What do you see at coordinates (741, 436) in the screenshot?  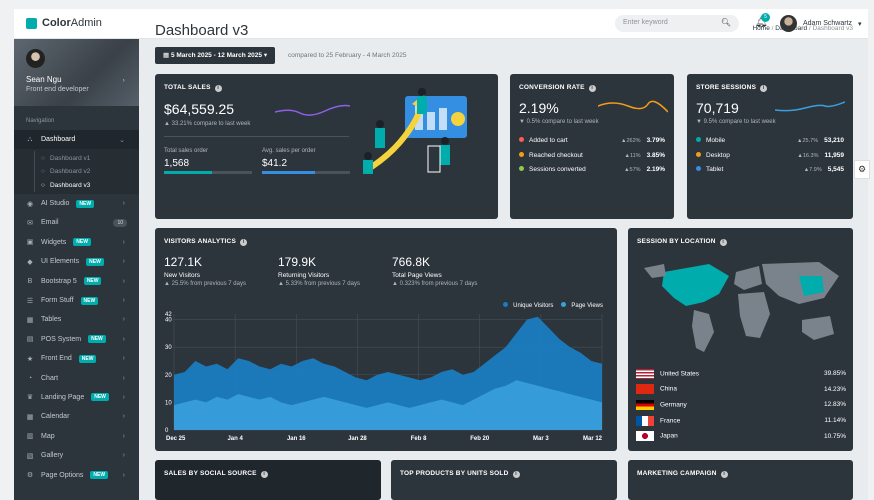 I see `country-row: Japan 10.75%` at bounding box center [741, 436].